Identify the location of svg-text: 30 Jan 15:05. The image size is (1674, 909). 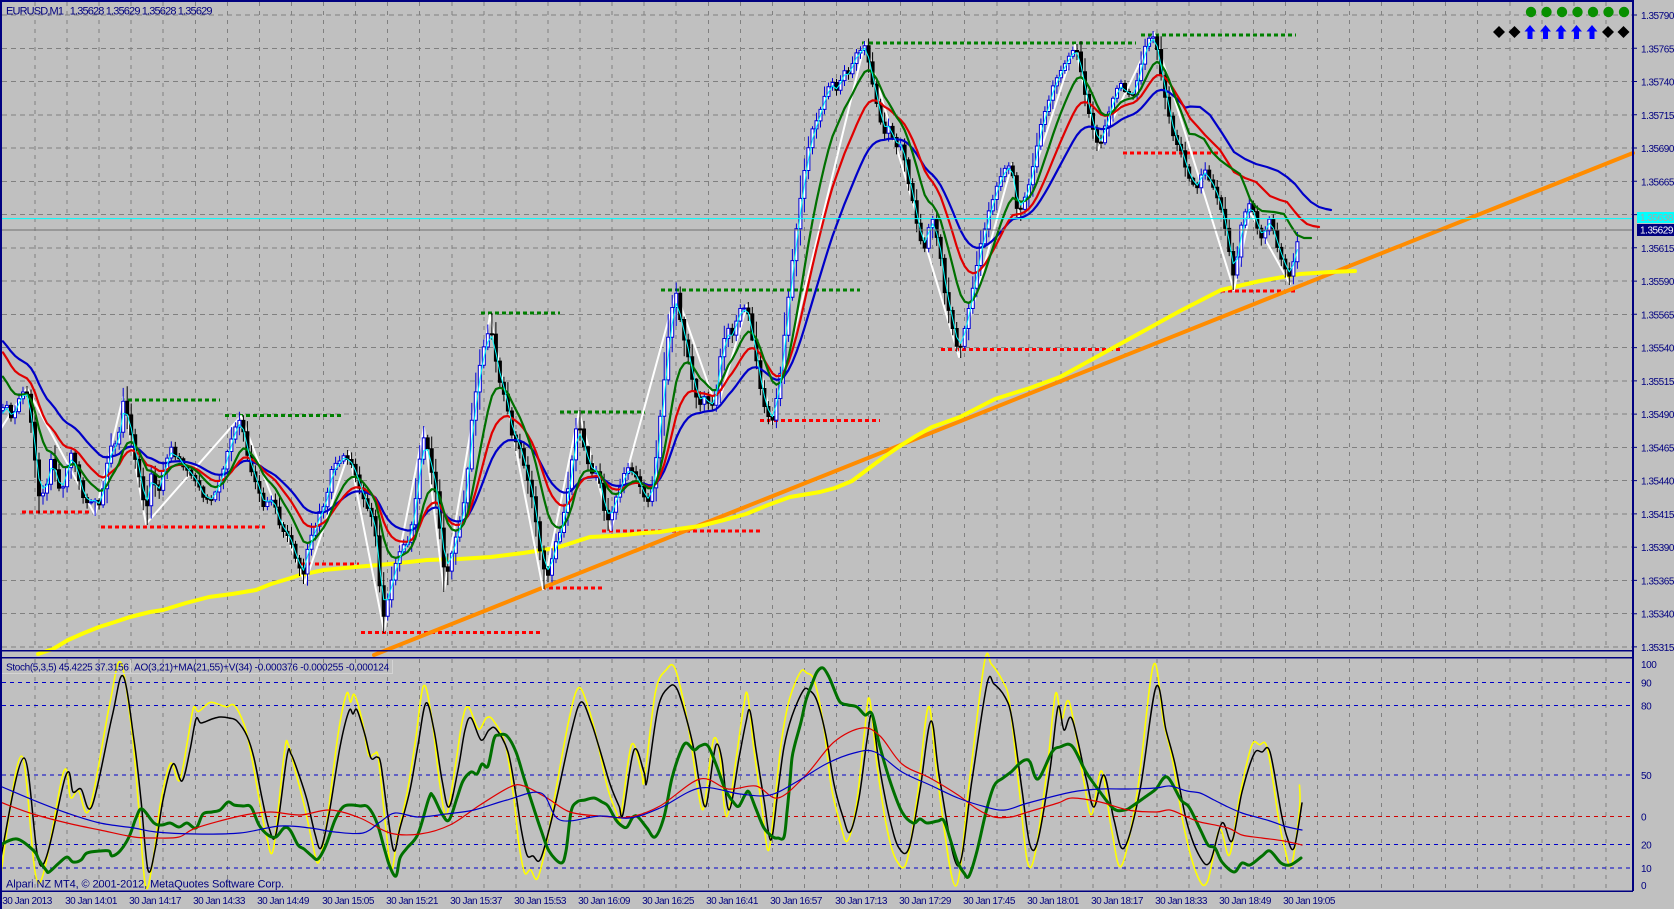
(348, 901).